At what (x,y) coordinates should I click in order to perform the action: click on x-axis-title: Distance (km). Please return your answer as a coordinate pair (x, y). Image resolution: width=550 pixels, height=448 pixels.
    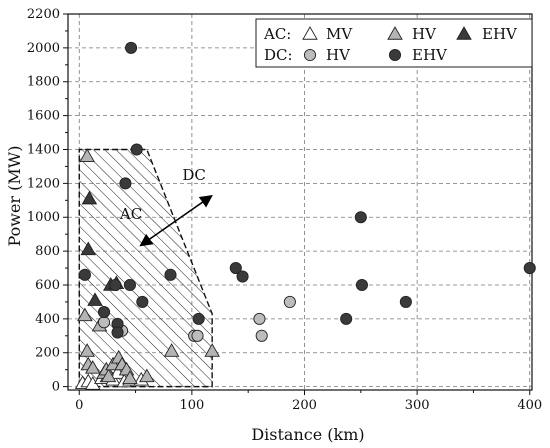
    Looking at the image, I should click on (307, 434).